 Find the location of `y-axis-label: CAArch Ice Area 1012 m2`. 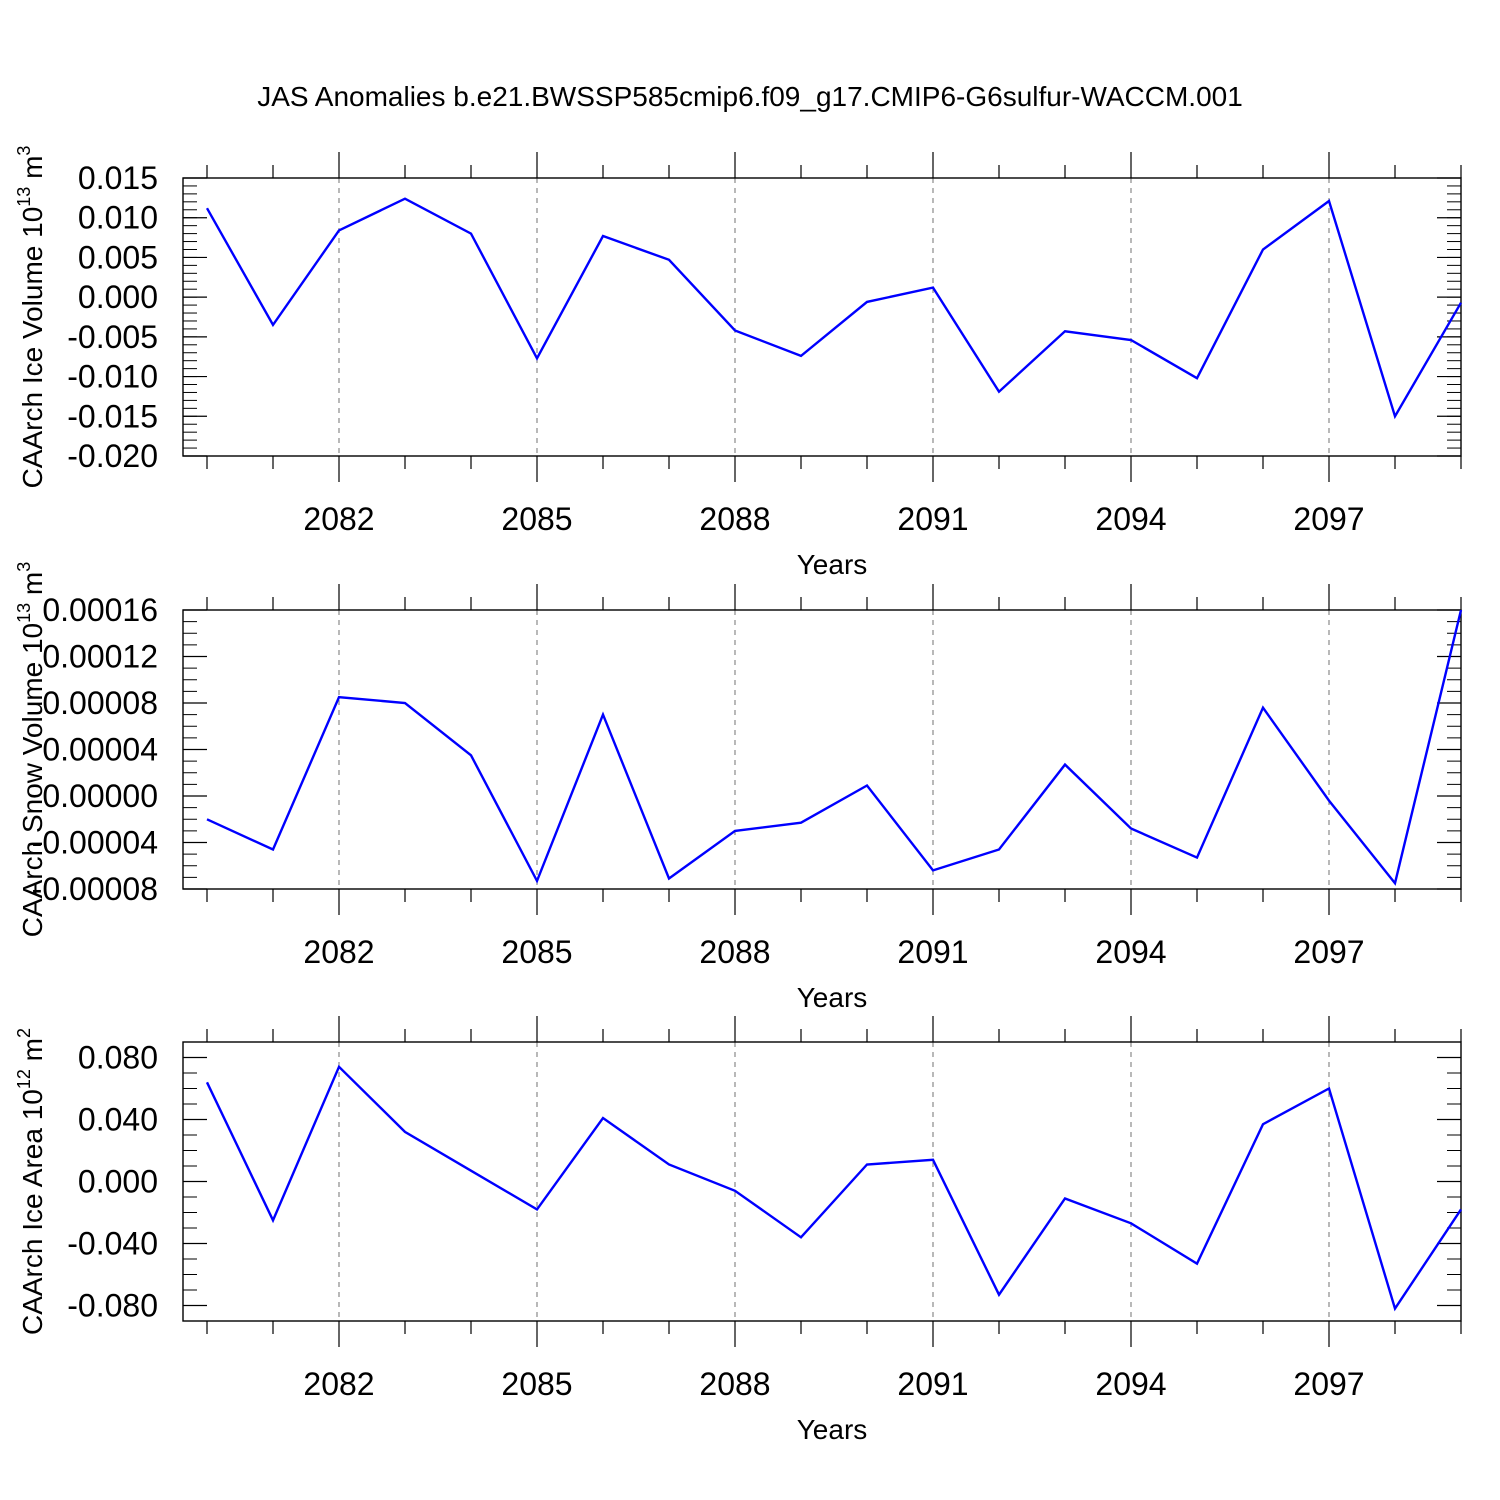

y-axis-label: CAArch Ice Area 1012 m2 is located at coordinates (31, 1181).